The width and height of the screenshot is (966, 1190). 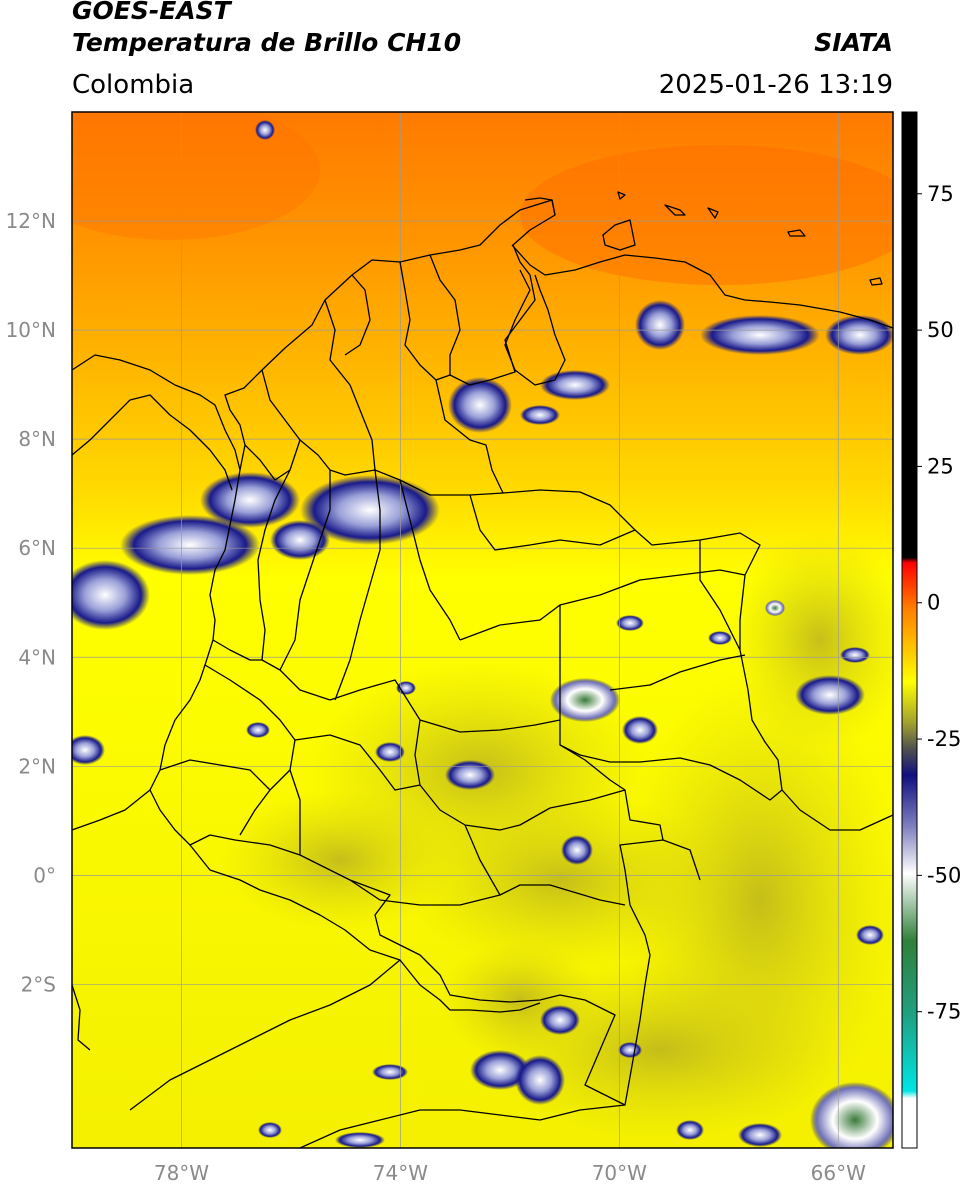 What do you see at coordinates (940, 330) in the screenshot?
I see `colorbar-tick-label: 50` at bounding box center [940, 330].